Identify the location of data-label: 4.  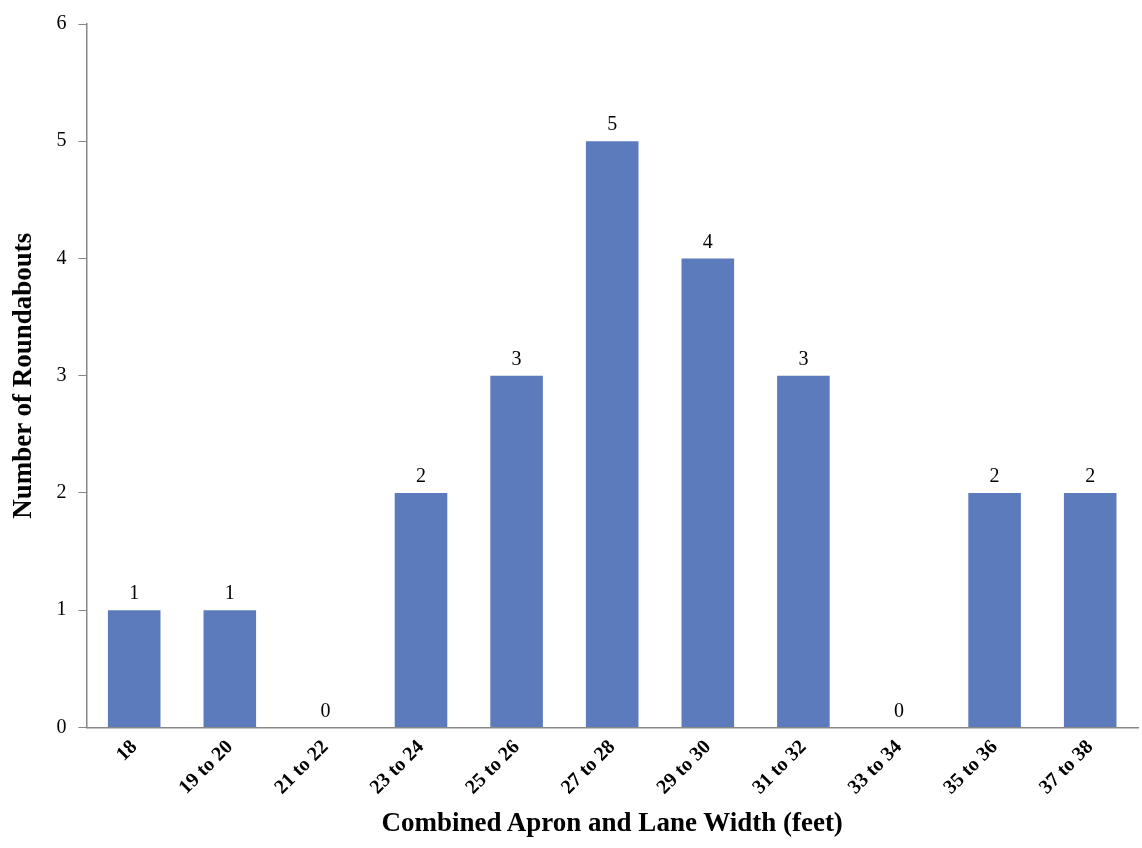
(707, 240).